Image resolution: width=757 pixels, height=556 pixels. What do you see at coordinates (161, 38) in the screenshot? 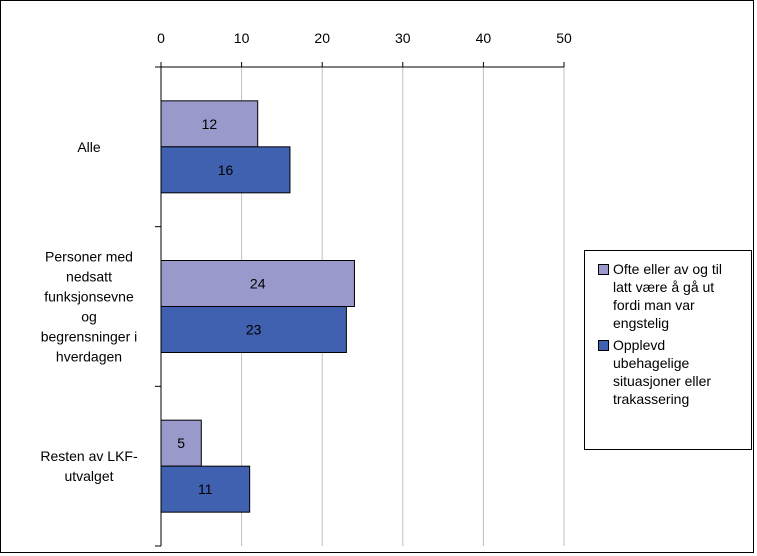
I see `x-tick-label: 0` at bounding box center [161, 38].